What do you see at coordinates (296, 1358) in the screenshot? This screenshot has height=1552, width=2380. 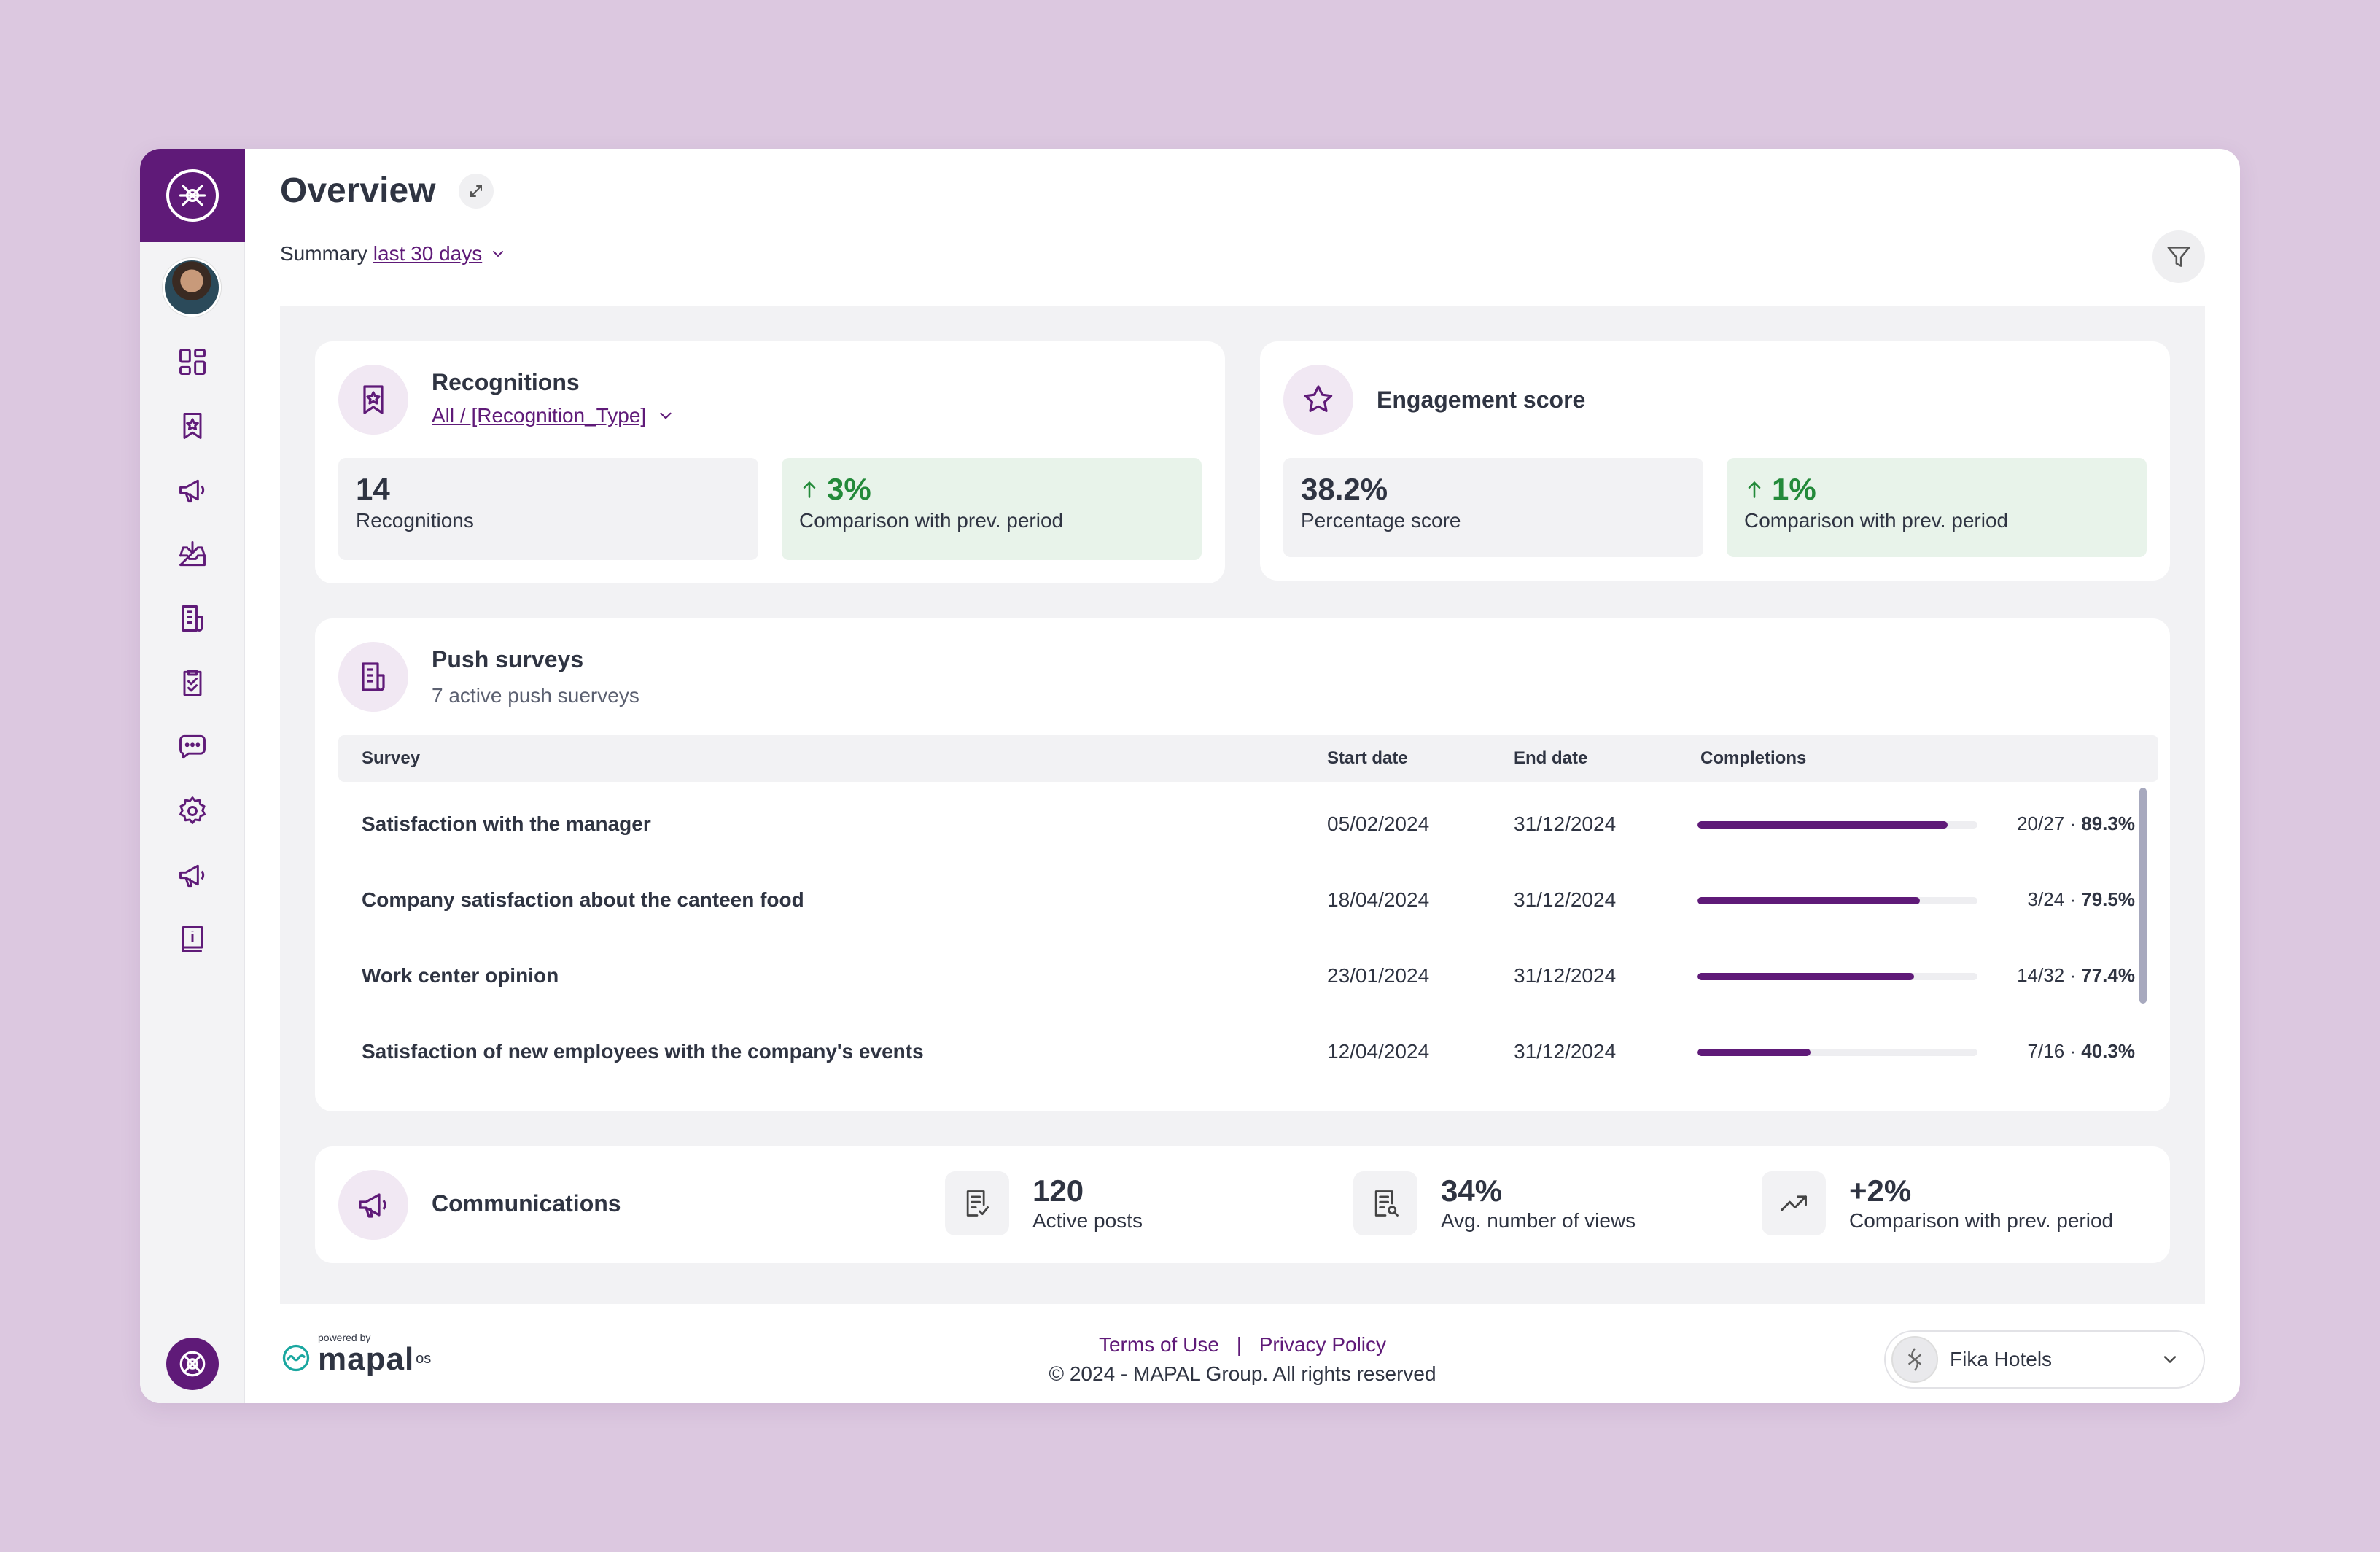 I see `mapal-wave-icon` at bounding box center [296, 1358].